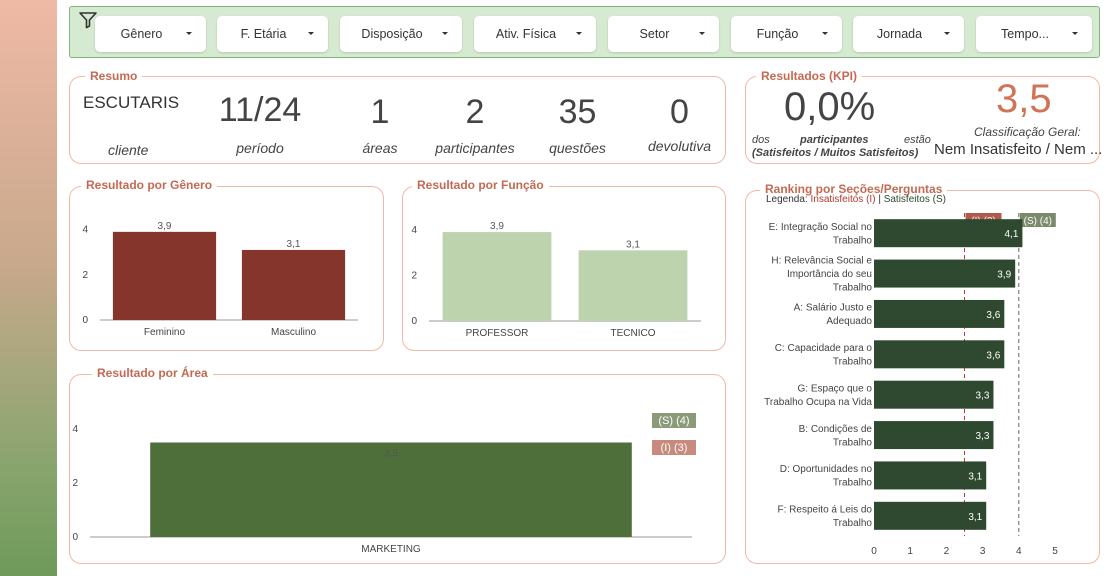 This screenshot has height=576, width=1112. What do you see at coordinates (843, 199) in the screenshot?
I see `legend-insatisfeitos: Insatisfeitos (I)` at bounding box center [843, 199].